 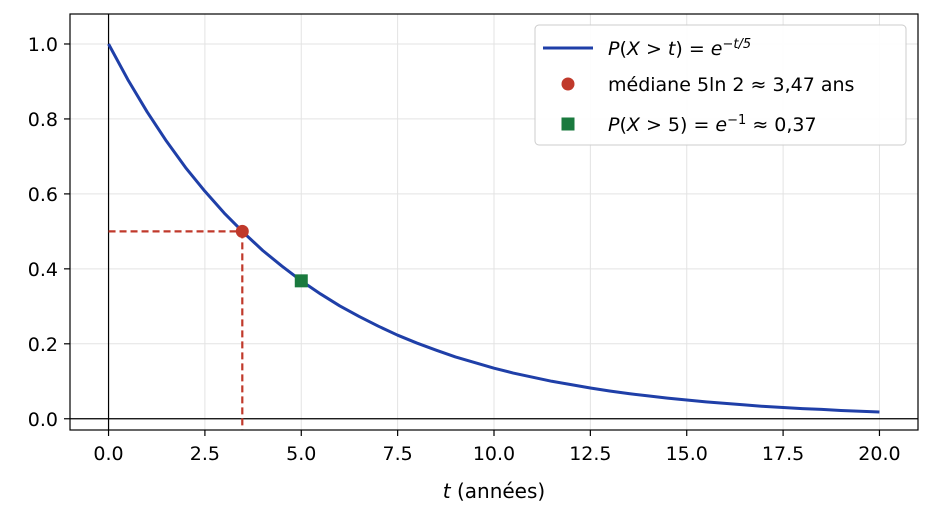 What do you see at coordinates (242, 231) in the screenshot?
I see `median-point` at bounding box center [242, 231].